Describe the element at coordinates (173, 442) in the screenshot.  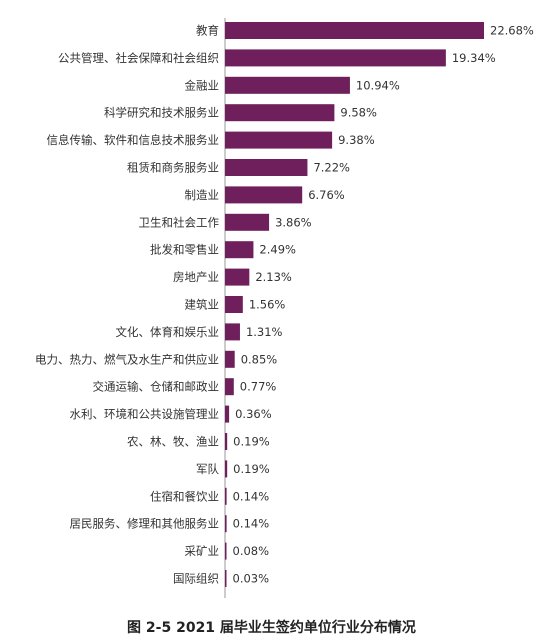
I see `category-label: 农、林、牧、渔业` at that location.